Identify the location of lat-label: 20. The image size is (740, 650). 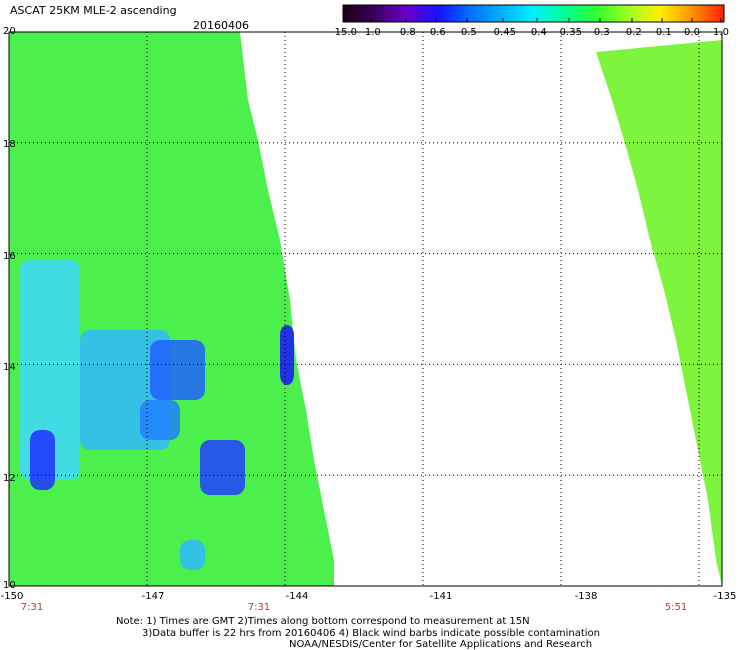
(9, 31).